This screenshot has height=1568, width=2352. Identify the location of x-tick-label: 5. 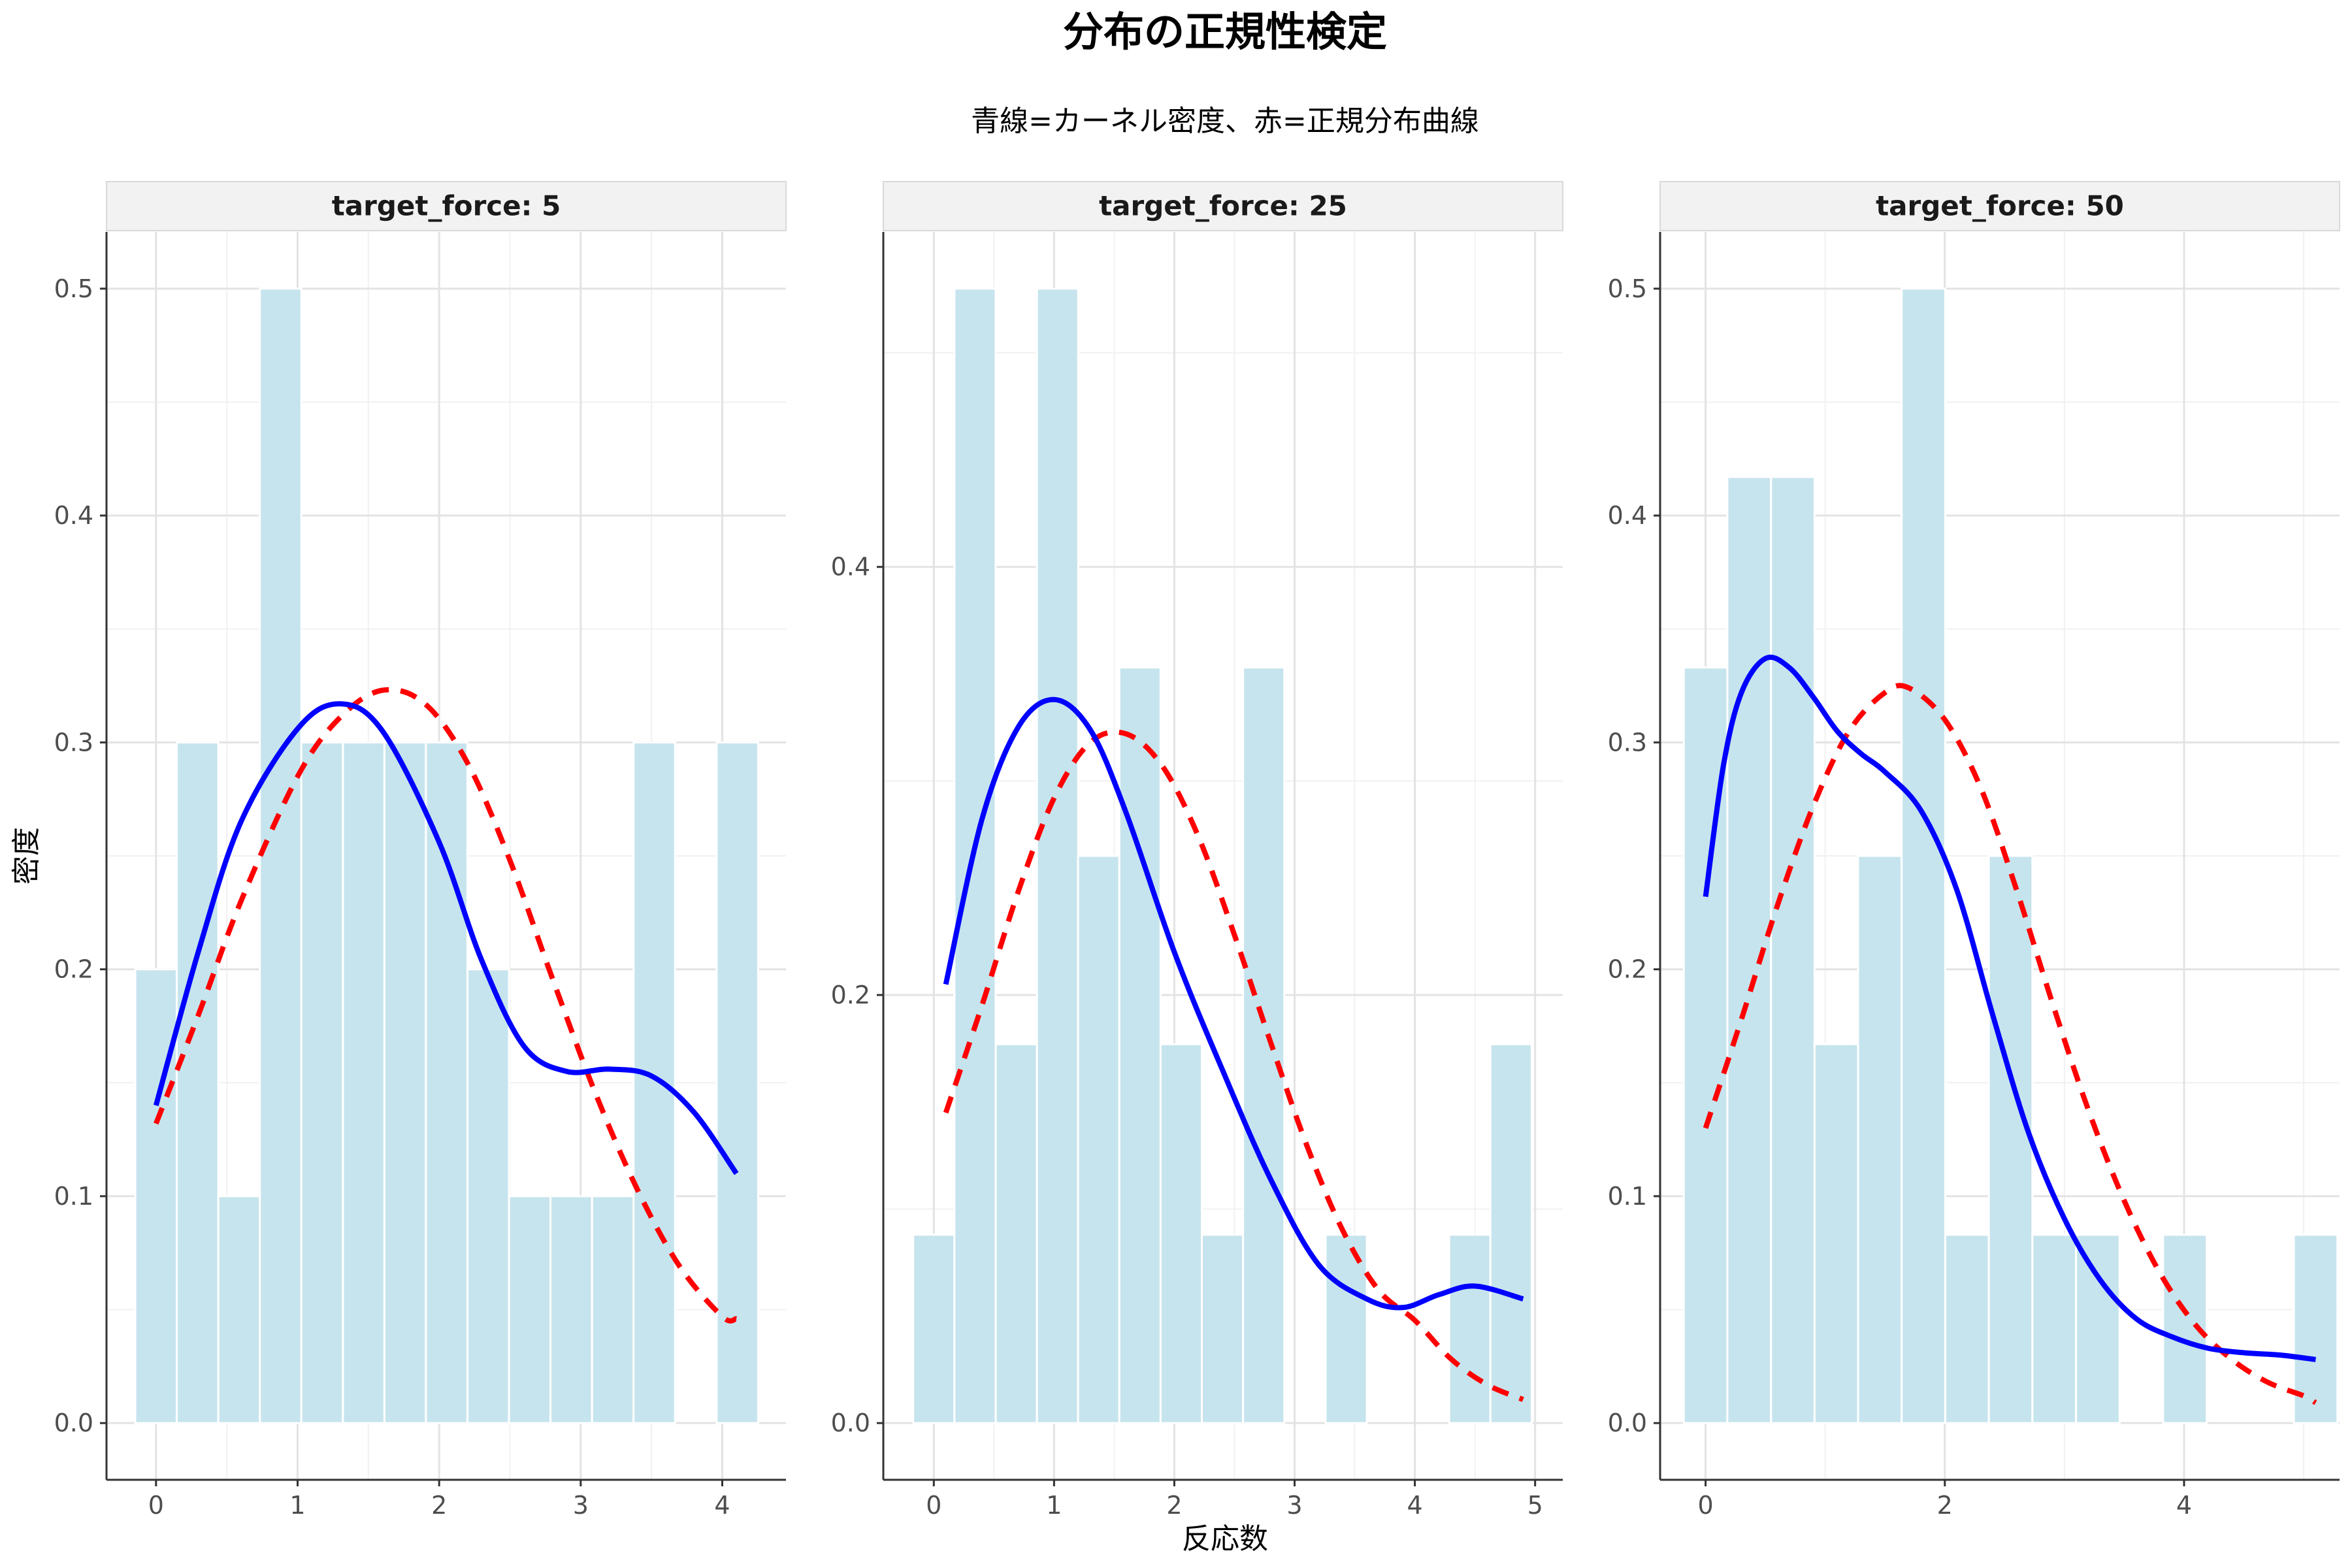
(1535, 1505).